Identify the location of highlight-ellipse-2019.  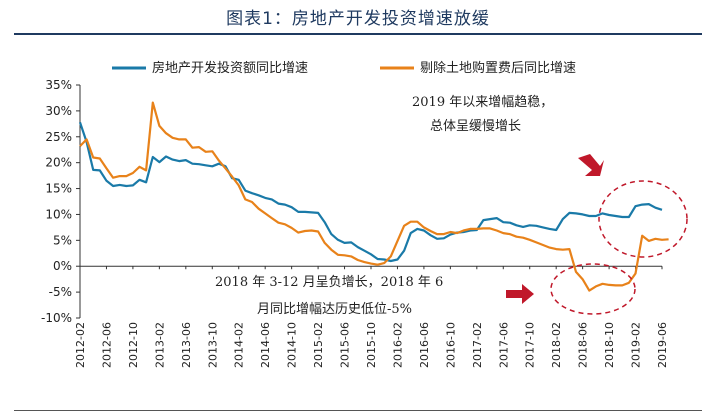
(643, 219).